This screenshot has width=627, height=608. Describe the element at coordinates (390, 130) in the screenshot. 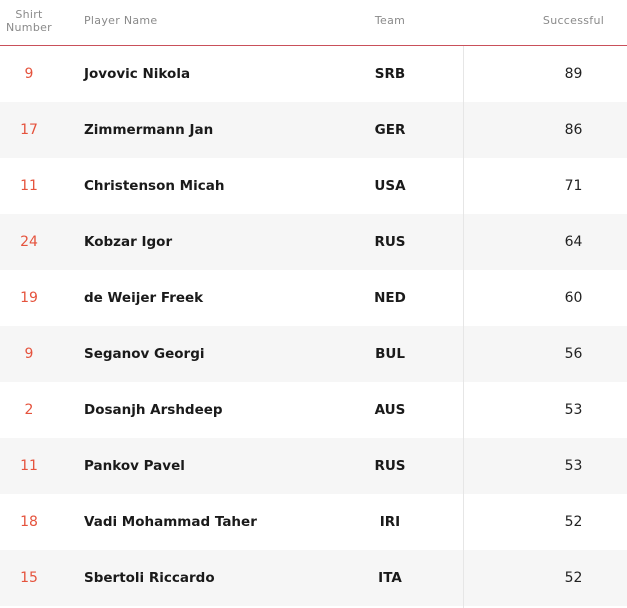

I see `team: GER` at that location.